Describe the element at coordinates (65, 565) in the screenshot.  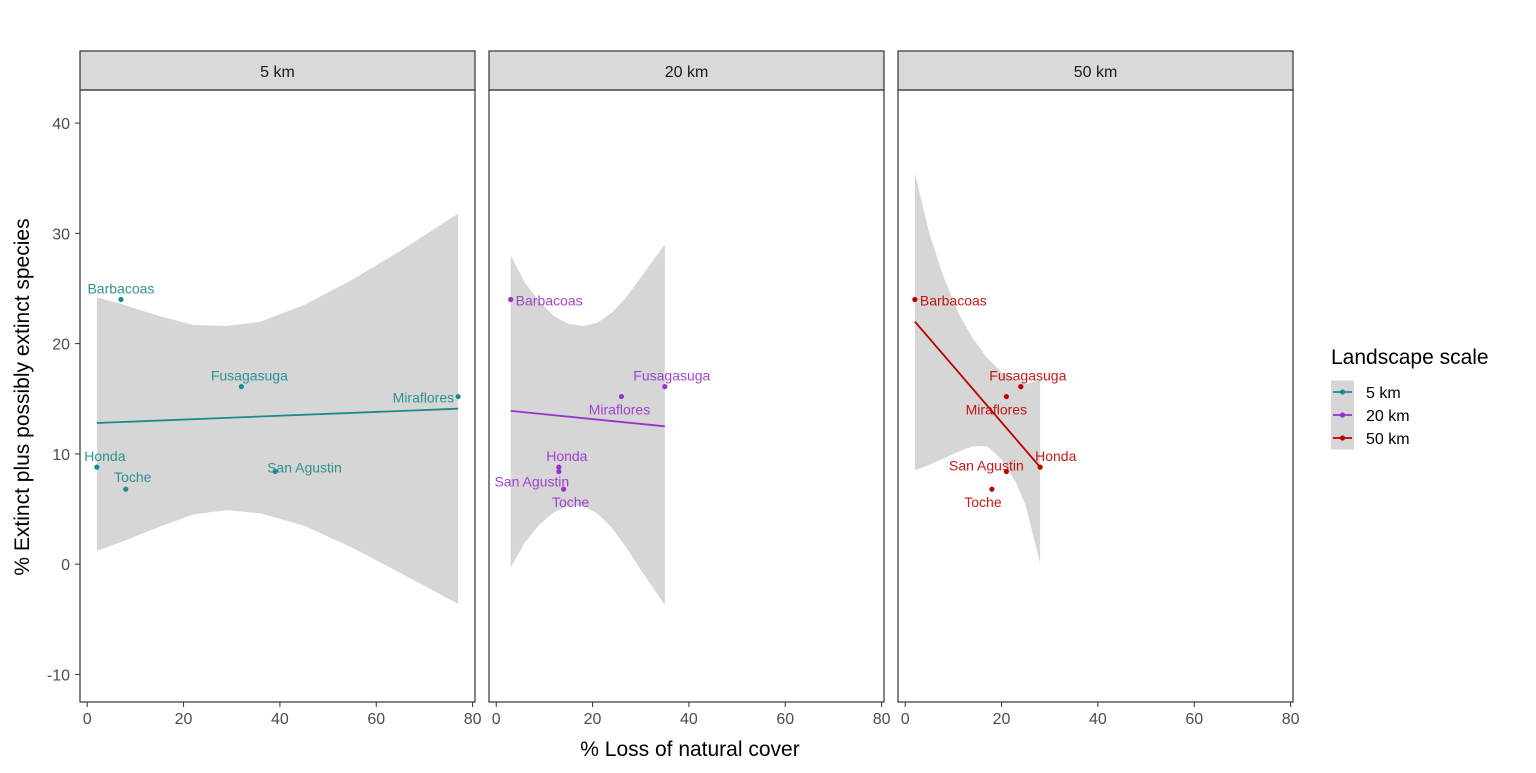
I see `y-tick-label: 0` at that location.